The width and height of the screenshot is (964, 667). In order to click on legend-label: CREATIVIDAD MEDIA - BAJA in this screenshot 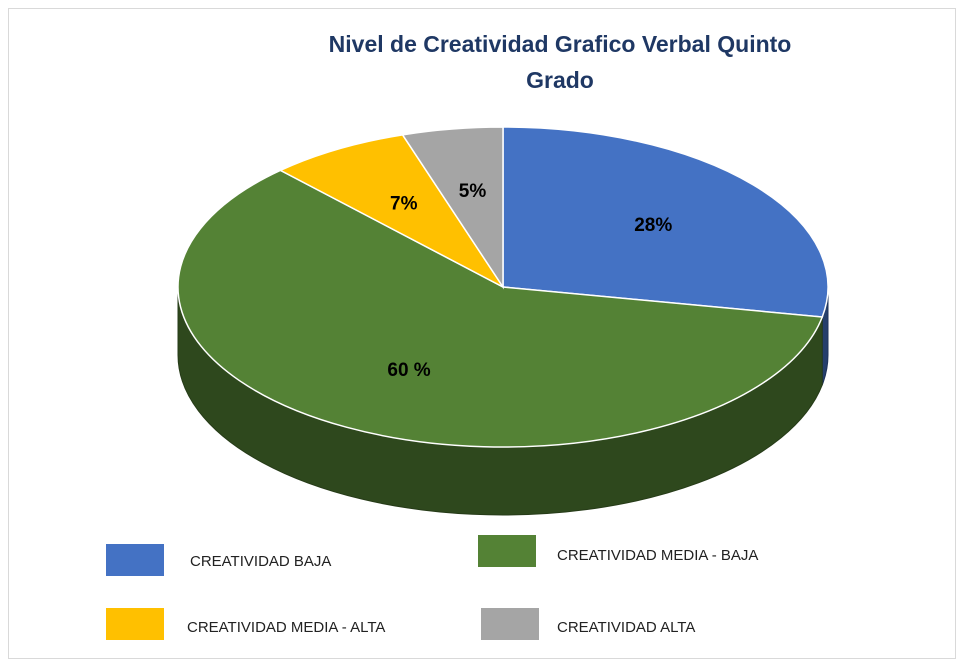, I will do `click(657, 555)`.